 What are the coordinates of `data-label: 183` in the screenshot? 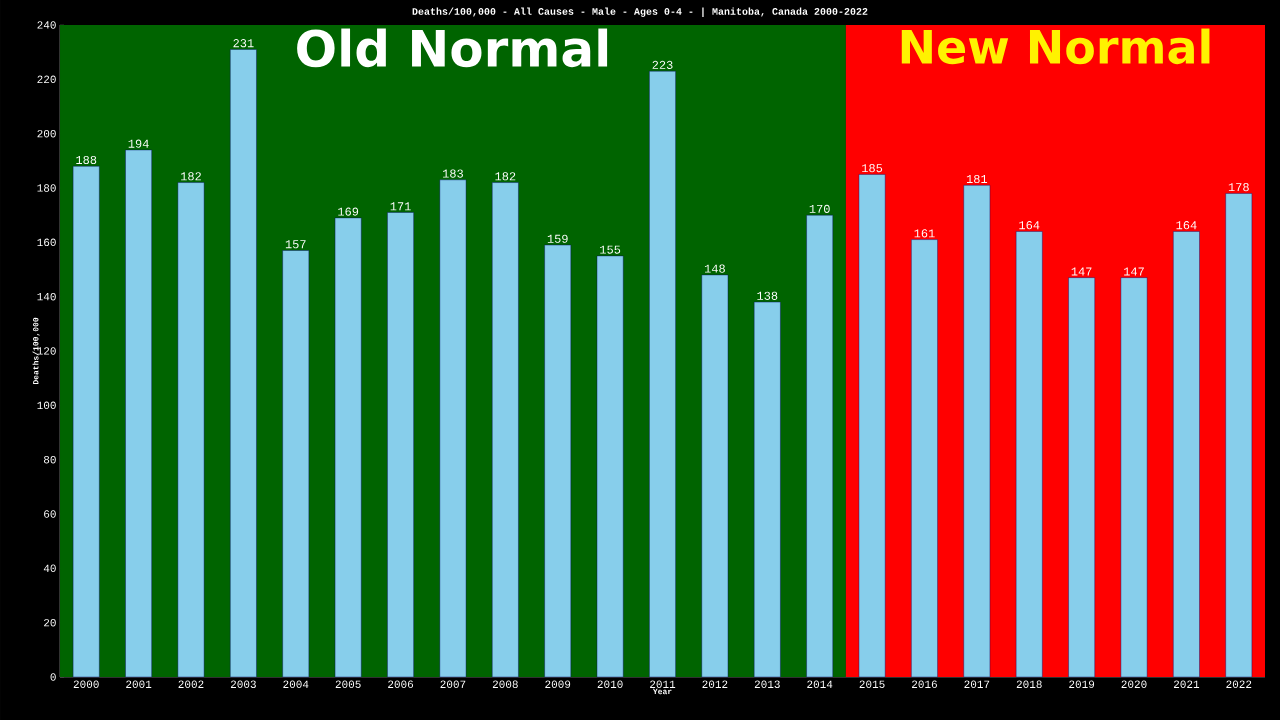 It's located at (453, 173).